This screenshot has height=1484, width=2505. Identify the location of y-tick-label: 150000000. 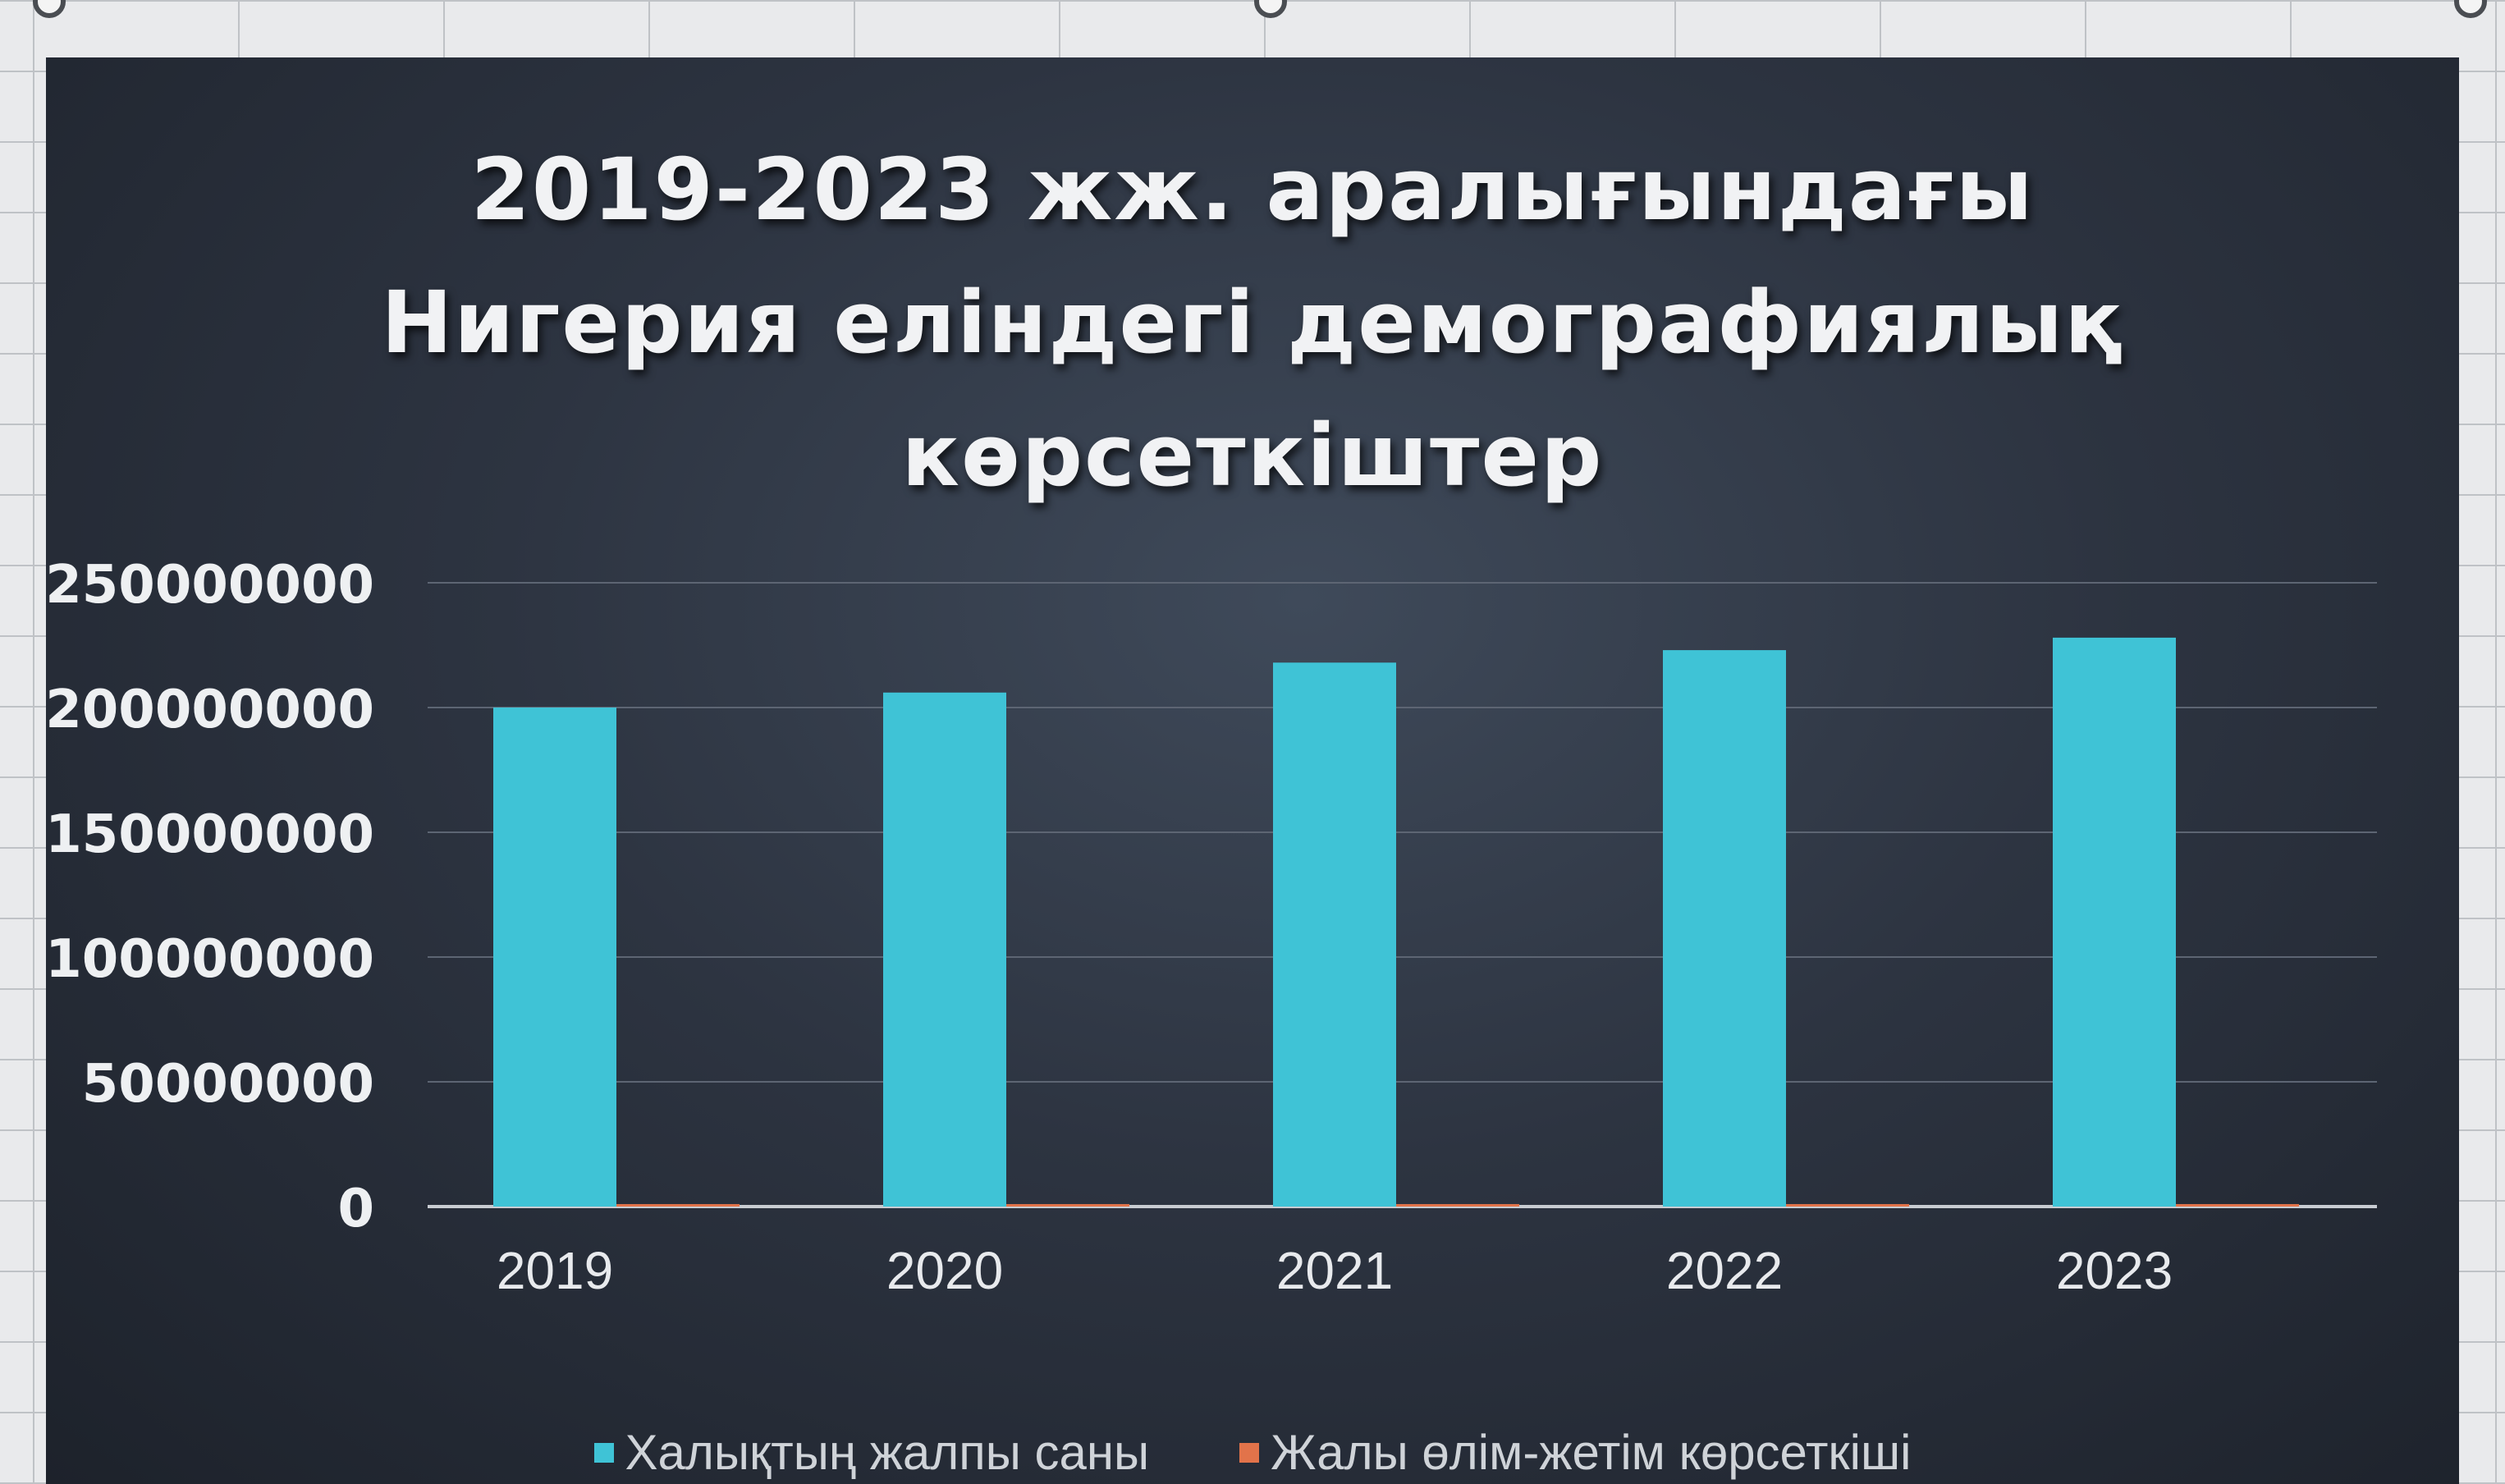
(210, 834).